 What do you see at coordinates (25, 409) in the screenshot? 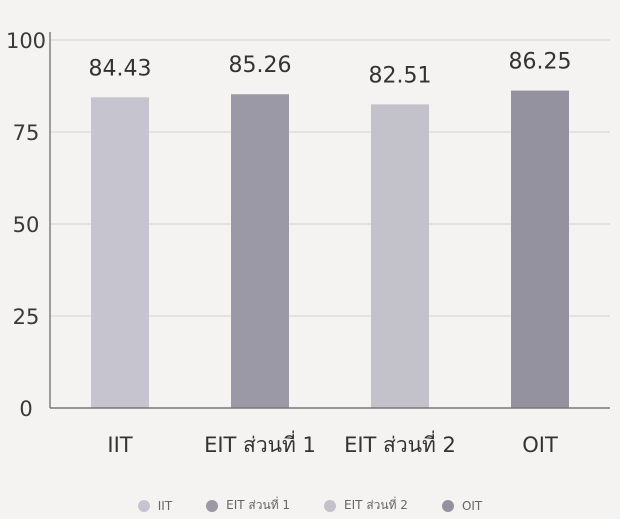
I see `y-tick-label: 0` at bounding box center [25, 409].